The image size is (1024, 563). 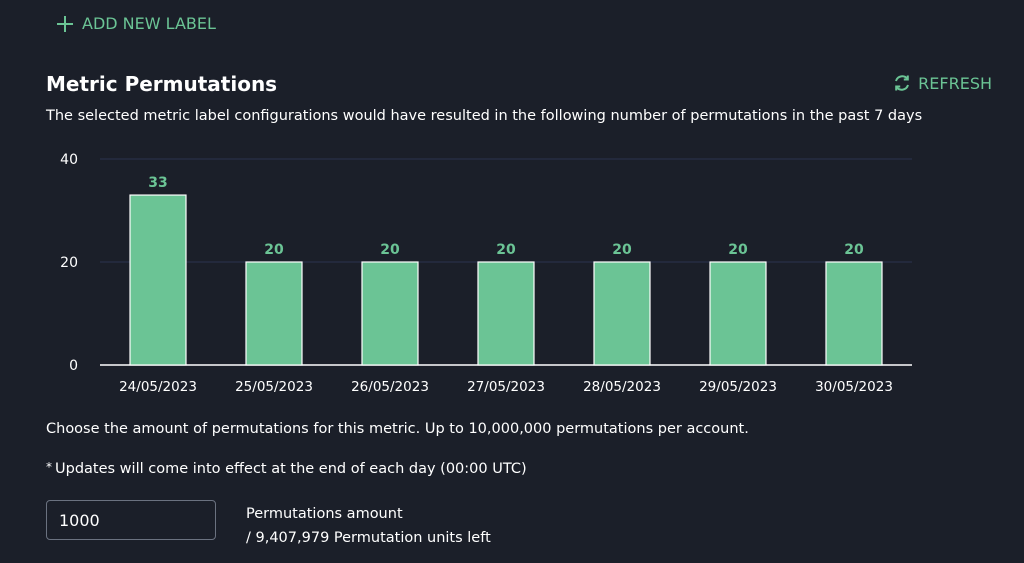 I want to click on x-tick-label: 29/05/2023, so click(x=738, y=387).